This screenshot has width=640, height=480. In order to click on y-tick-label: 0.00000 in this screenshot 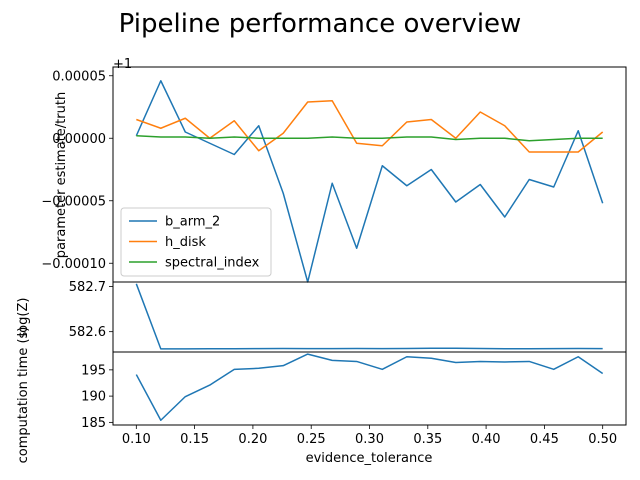, I will do `click(79, 139)`.